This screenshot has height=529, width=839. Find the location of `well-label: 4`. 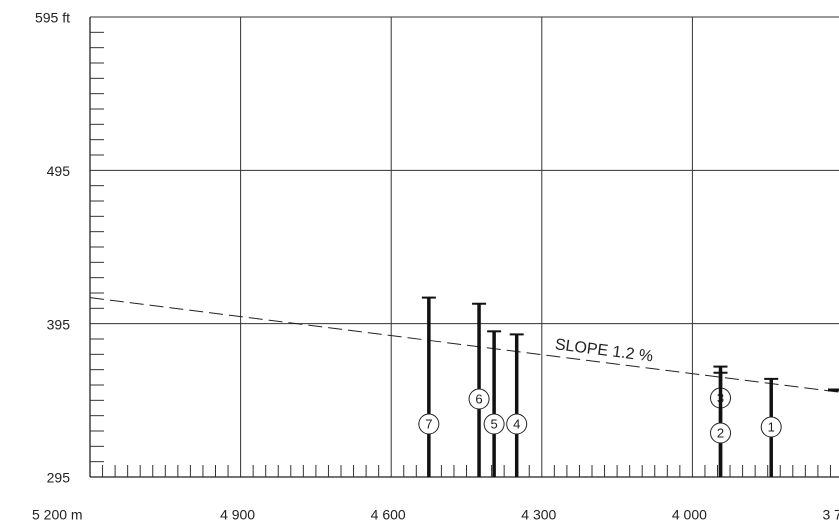

well-label: 4 is located at coordinates (516, 423).